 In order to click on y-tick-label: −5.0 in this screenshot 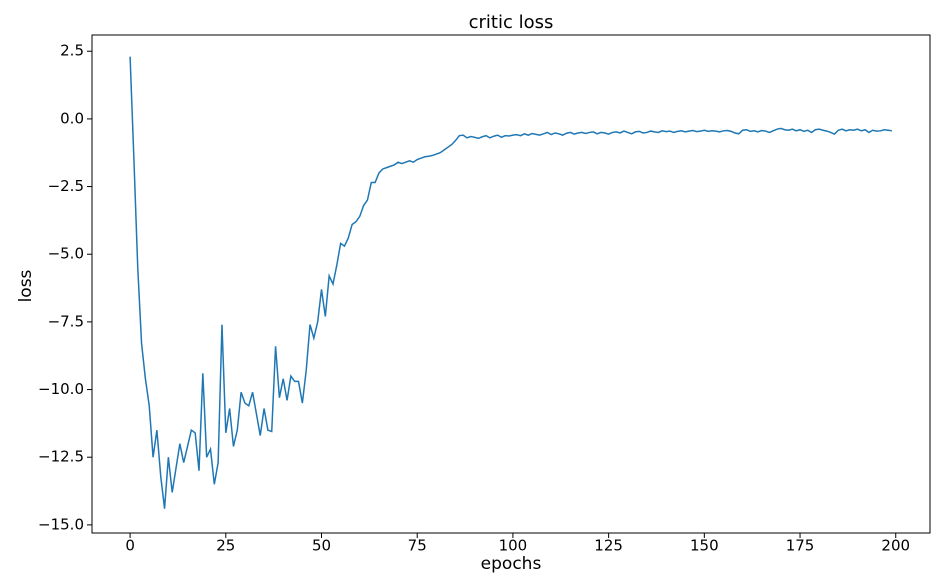, I will do `click(66, 254)`.